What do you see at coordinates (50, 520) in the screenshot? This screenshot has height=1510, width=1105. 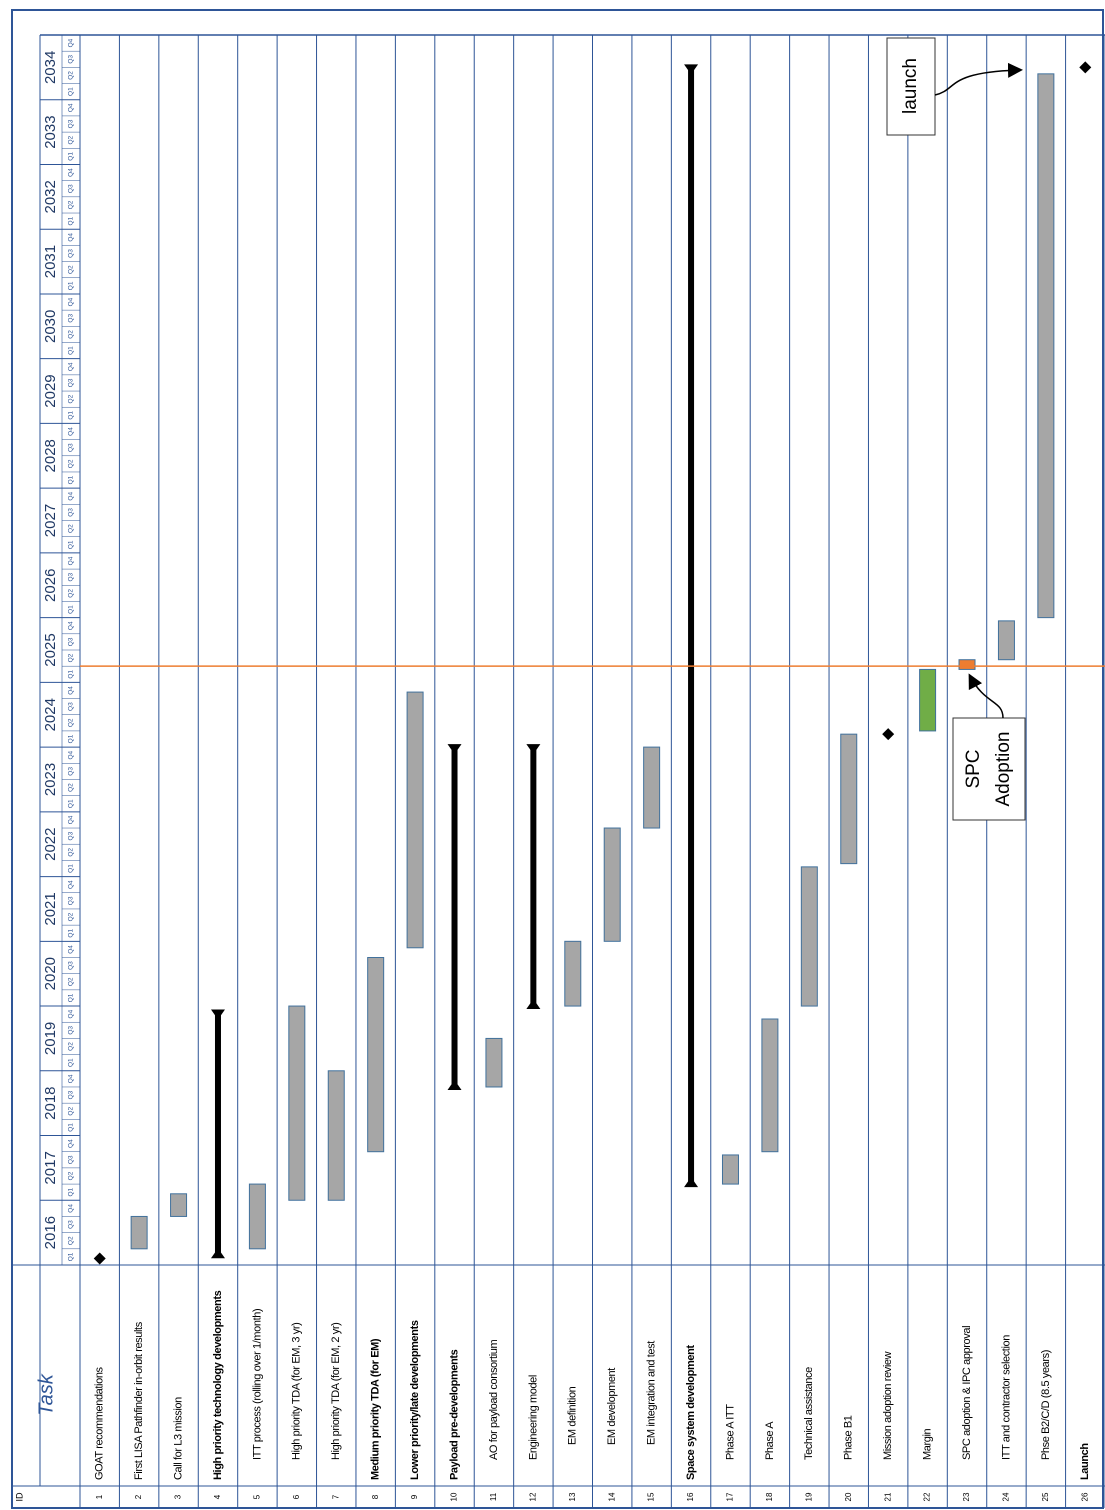 I see `year-label: 2027` at bounding box center [50, 520].